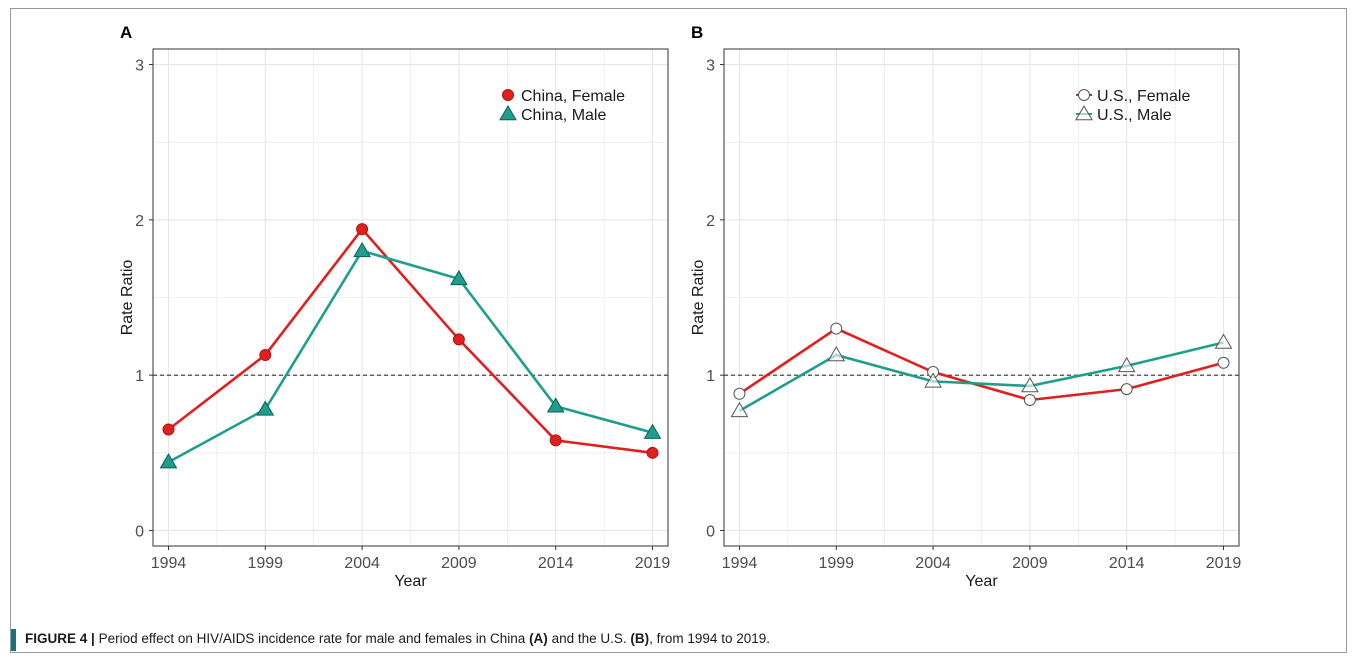  What do you see at coordinates (589, 638) in the screenshot?
I see `caption-text-part2: and the U.S.` at bounding box center [589, 638].